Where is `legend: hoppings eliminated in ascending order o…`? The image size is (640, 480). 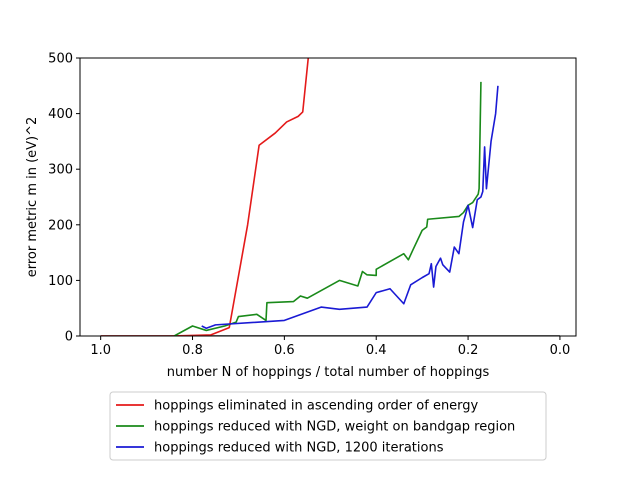 legend: hoppings eliminated in ascending order o… is located at coordinates (328, 426).